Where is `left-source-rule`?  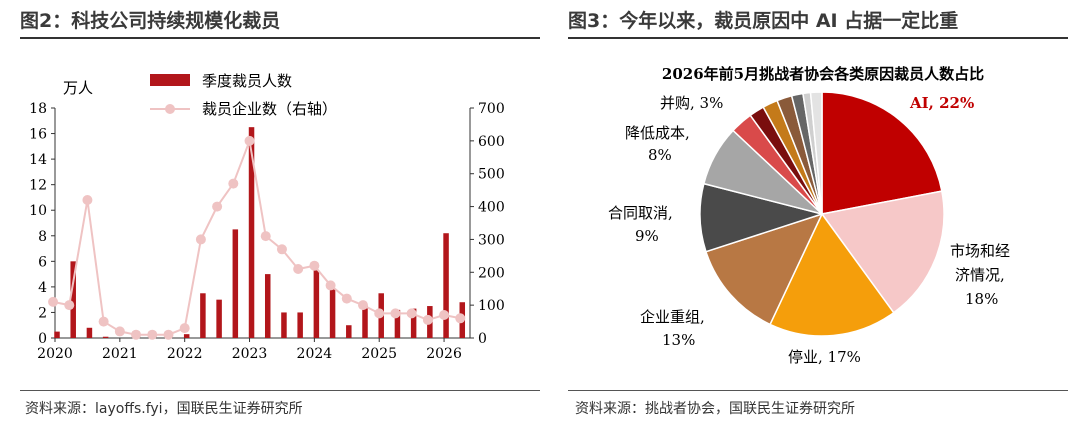 left-source-rule is located at coordinates (280, 390).